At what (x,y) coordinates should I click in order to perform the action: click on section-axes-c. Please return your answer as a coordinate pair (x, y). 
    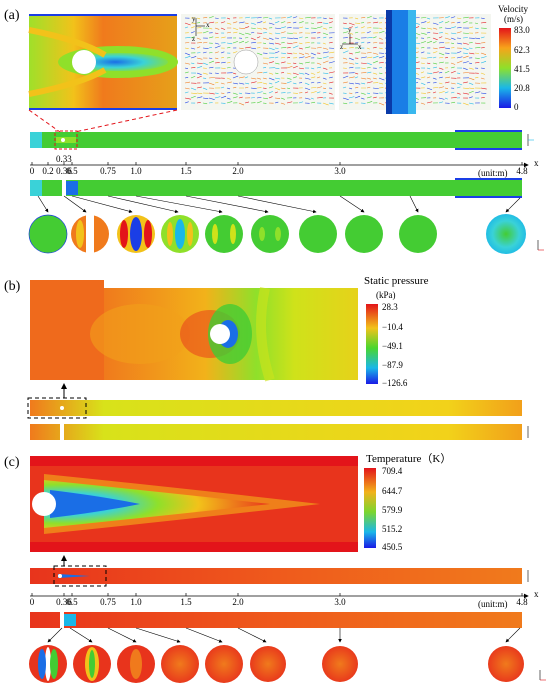
    Looking at the image, I should click on (542, 675).